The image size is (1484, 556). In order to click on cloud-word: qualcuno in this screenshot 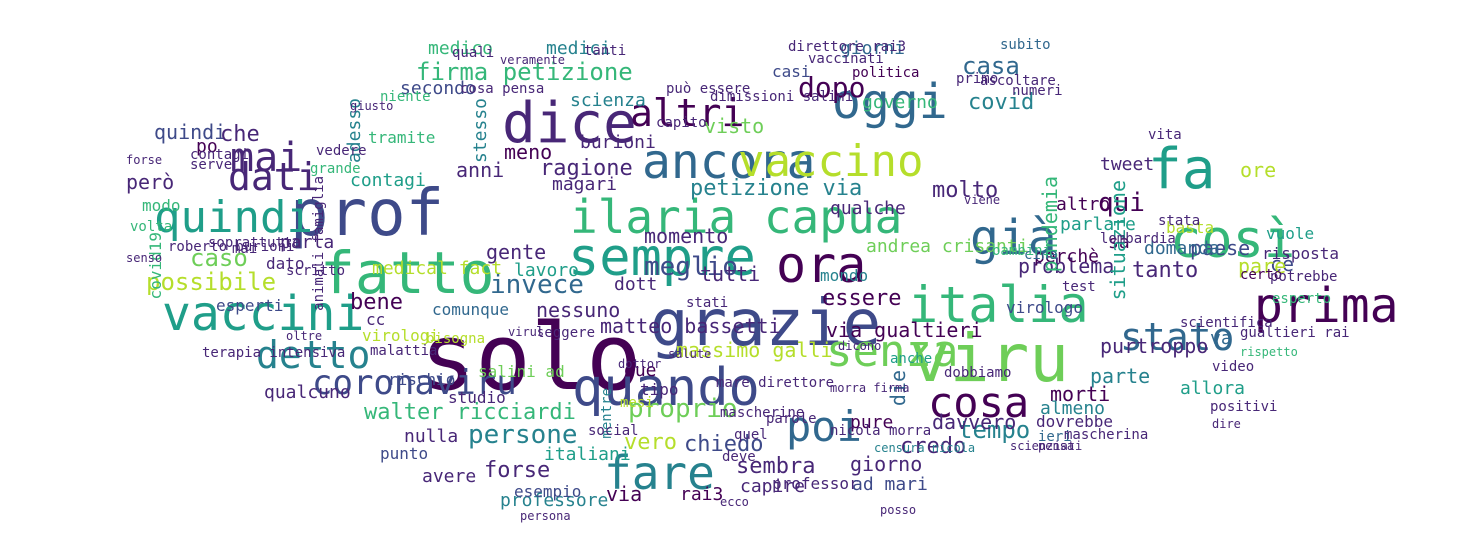, I will do `click(307, 392)`.